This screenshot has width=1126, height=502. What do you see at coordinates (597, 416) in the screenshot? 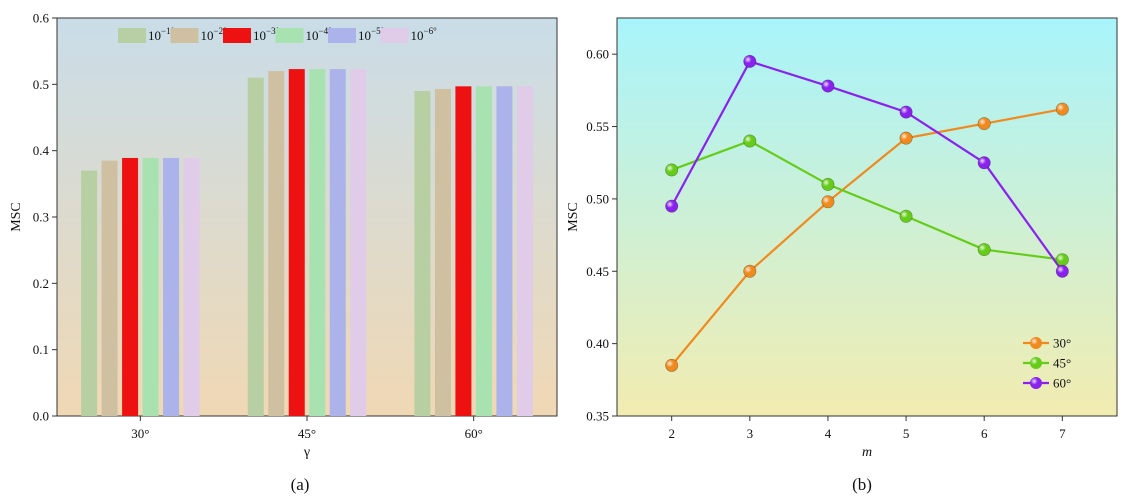
I see `y-tick-label: 0.35` at bounding box center [597, 416].